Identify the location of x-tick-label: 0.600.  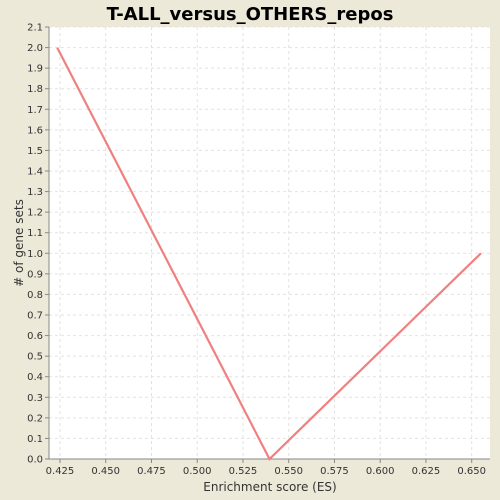
(380, 471).